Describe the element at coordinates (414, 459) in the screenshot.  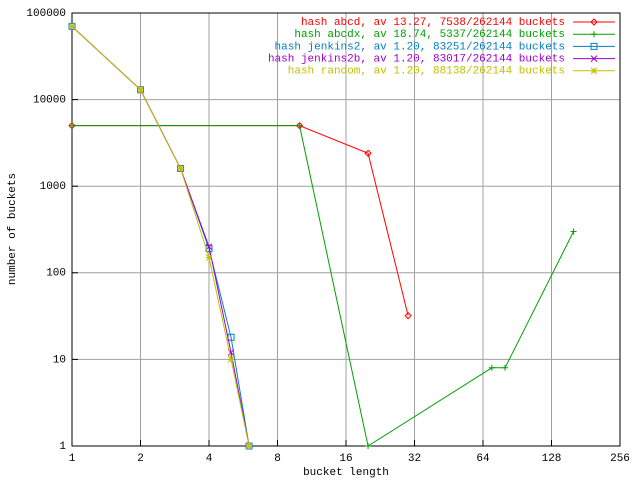
I see `x-tick-label: 32` at that location.